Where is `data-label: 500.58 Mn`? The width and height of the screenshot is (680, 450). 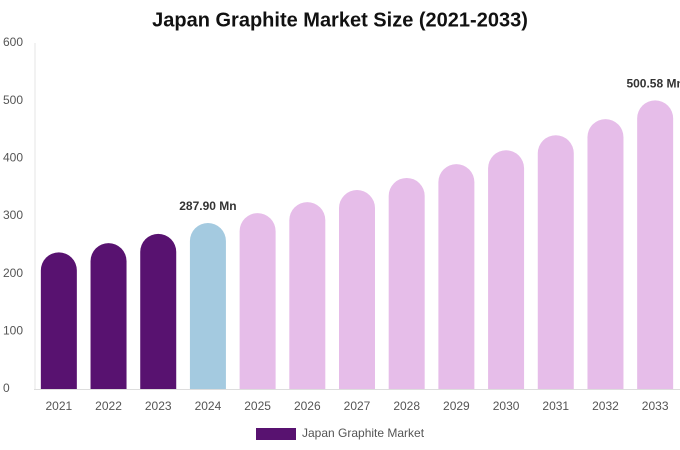 data-label: 500.58 Mn is located at coordinates (653, 84).